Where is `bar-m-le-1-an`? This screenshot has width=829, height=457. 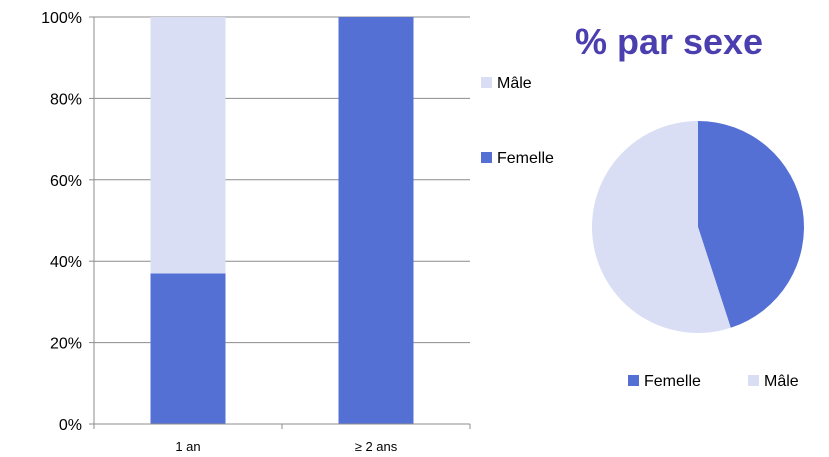 bar-m-le-1-an is located at coordinates (188, 145).